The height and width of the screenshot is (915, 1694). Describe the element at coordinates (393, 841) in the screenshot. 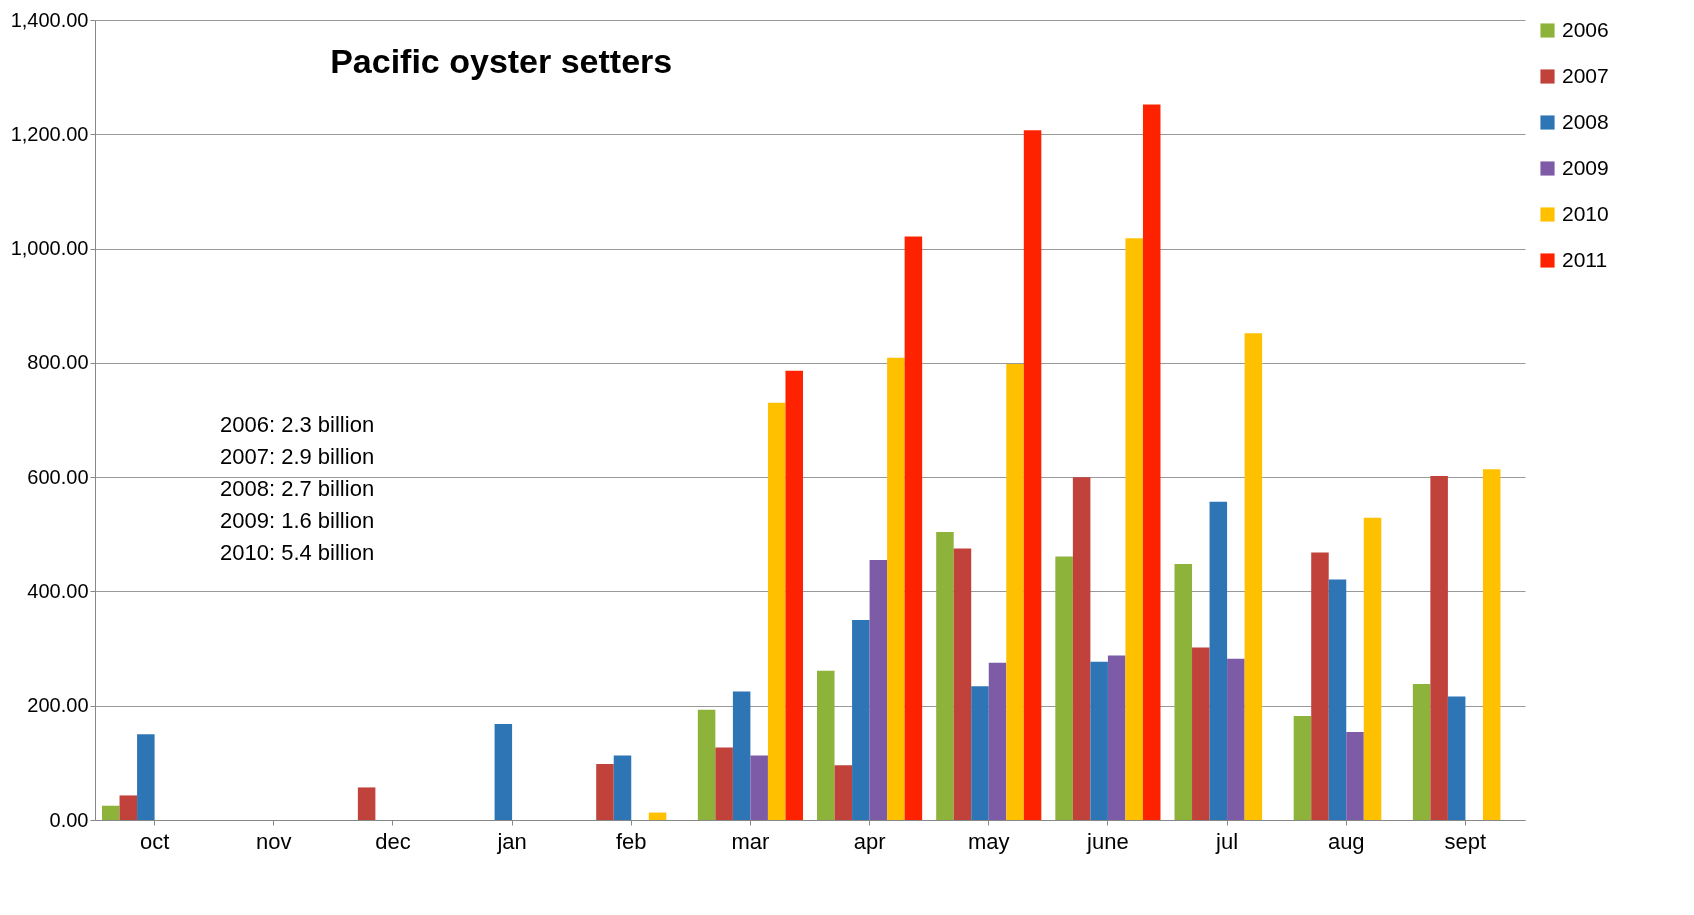

I see `x-tick-label: dec` at that location.